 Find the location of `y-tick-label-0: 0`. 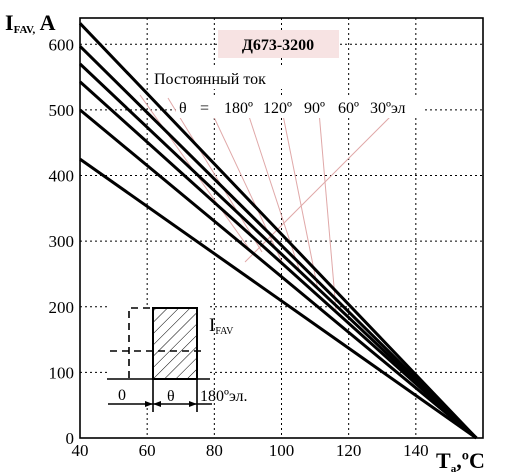

y-tick-label-0: 0 is located at coordinates (70, 438).